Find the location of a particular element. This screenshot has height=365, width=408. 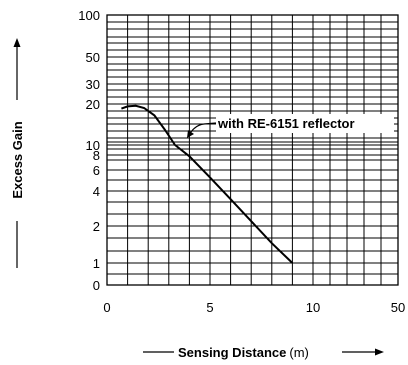

x-axis-unit: (m) is located at coordinates (299, 352).